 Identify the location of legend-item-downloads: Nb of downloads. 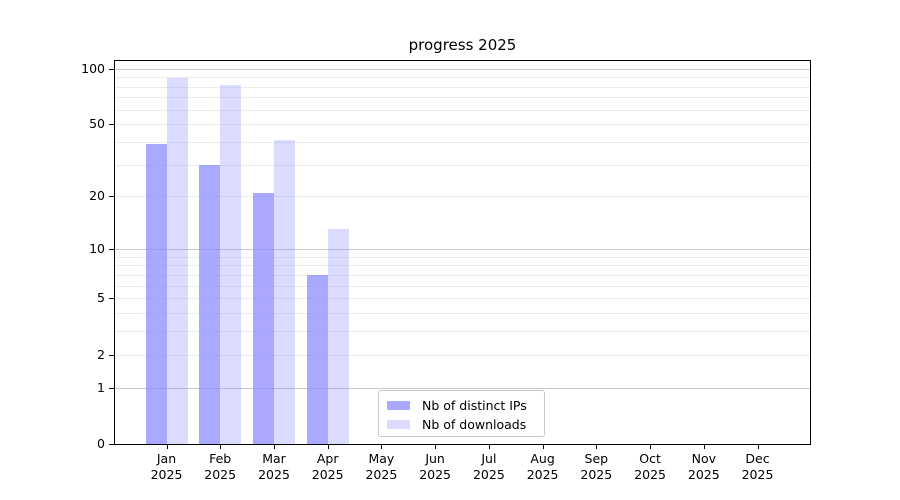
(465, 424).